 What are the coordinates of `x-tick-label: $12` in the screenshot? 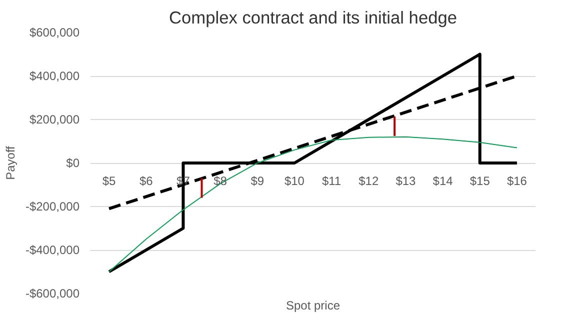 It's located at (368, 181).